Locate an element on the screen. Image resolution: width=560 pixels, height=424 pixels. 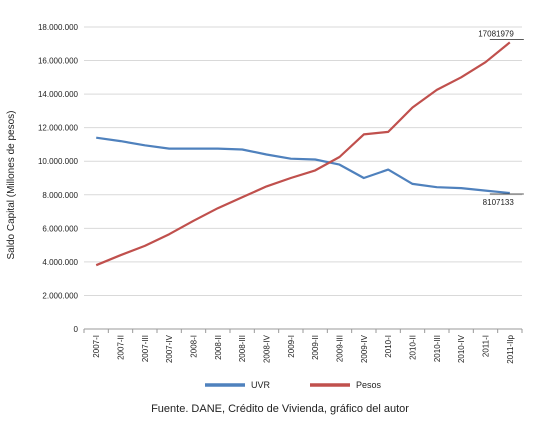
x-tick-label: 2011-IIp is located at coordinates (510, 348).